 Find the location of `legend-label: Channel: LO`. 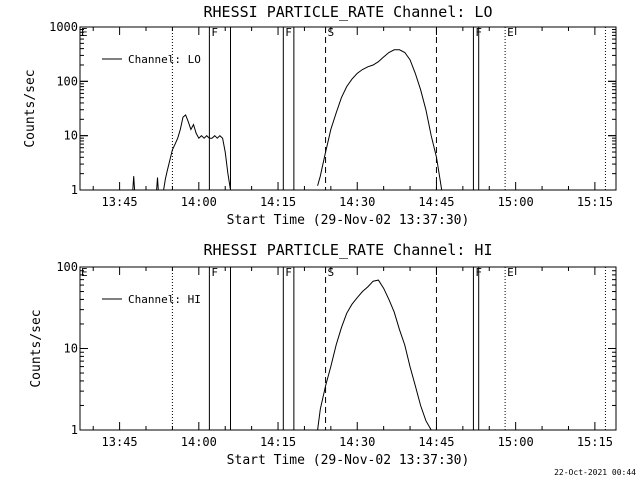

legend-label: Channel: LO is located at coordinates (164, 59).